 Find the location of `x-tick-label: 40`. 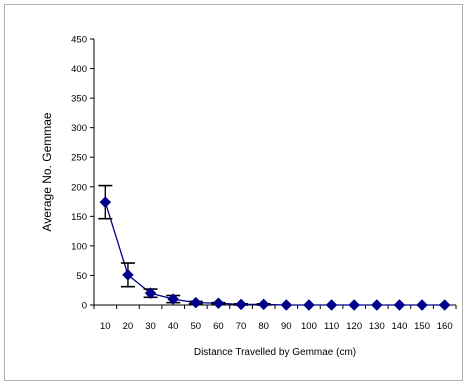

x-tick-label: 40 is located at coordinates (173, 326).